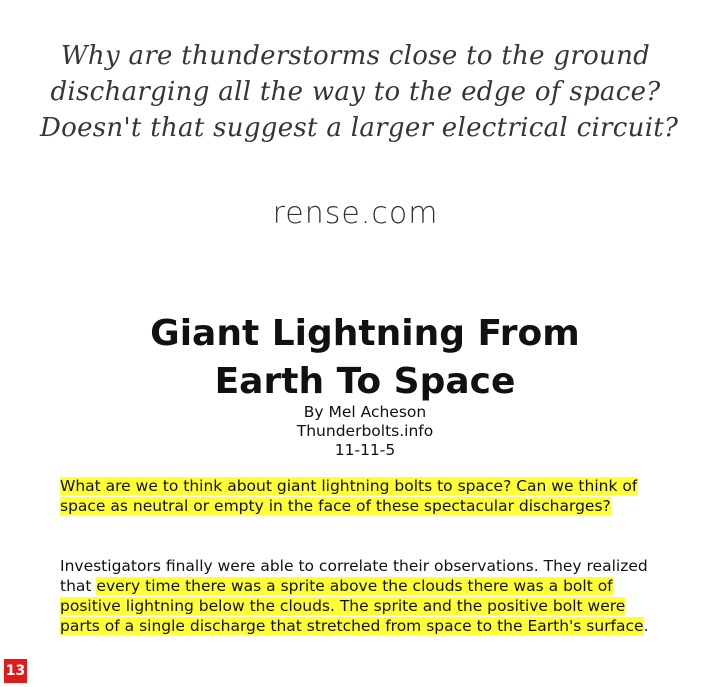 This screenshot has width=711, height=687. Describe the element at coordinates (365, 412) in the screenshot. I see `byline: By Mel Acheson` at that location.